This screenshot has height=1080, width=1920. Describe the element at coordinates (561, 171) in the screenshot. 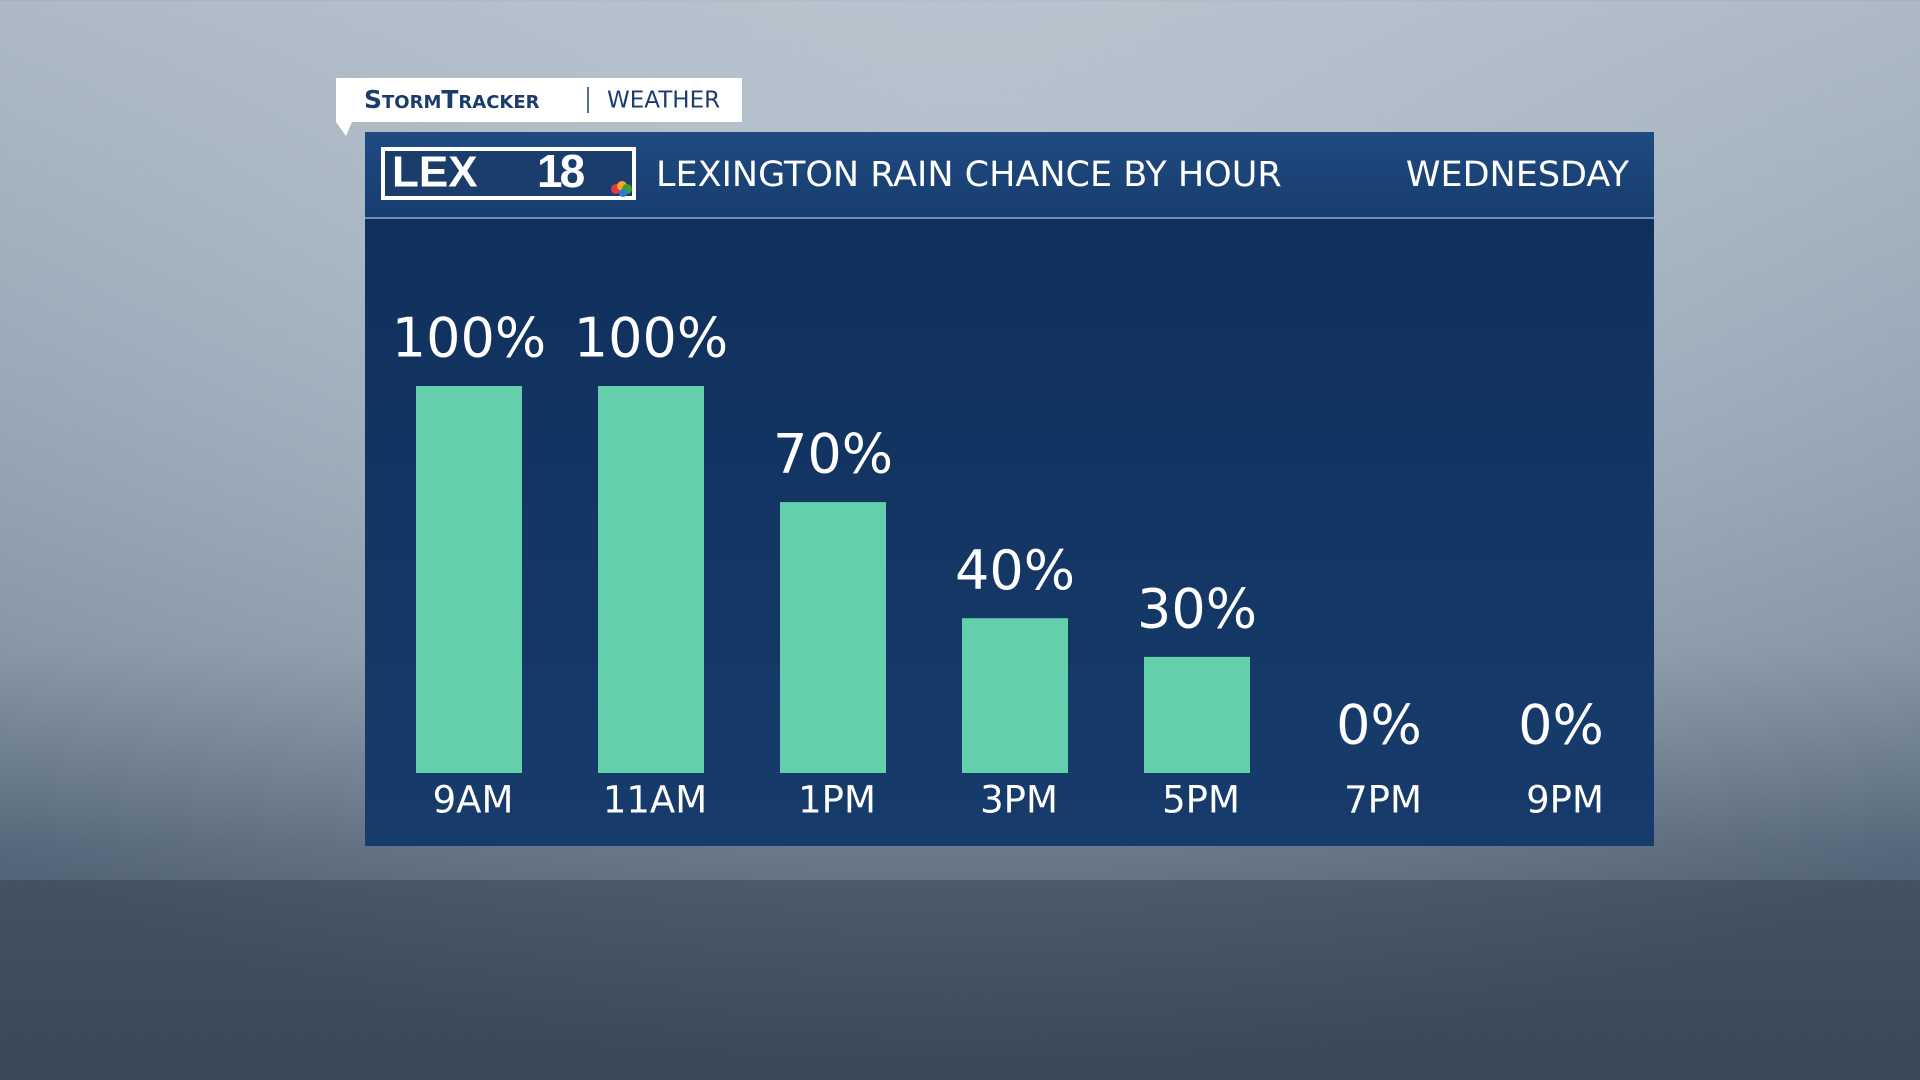

I see `logo-number: 18` at that location.